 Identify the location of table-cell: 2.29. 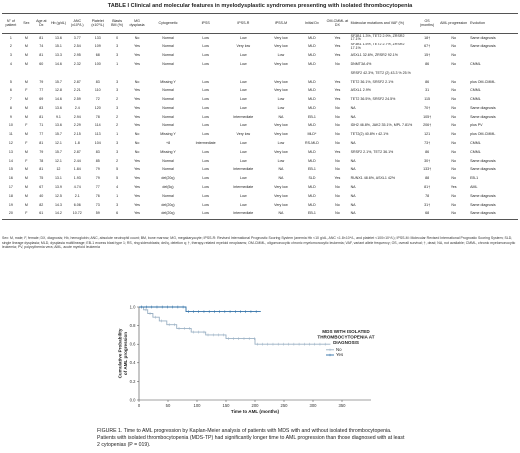
(77, 125).